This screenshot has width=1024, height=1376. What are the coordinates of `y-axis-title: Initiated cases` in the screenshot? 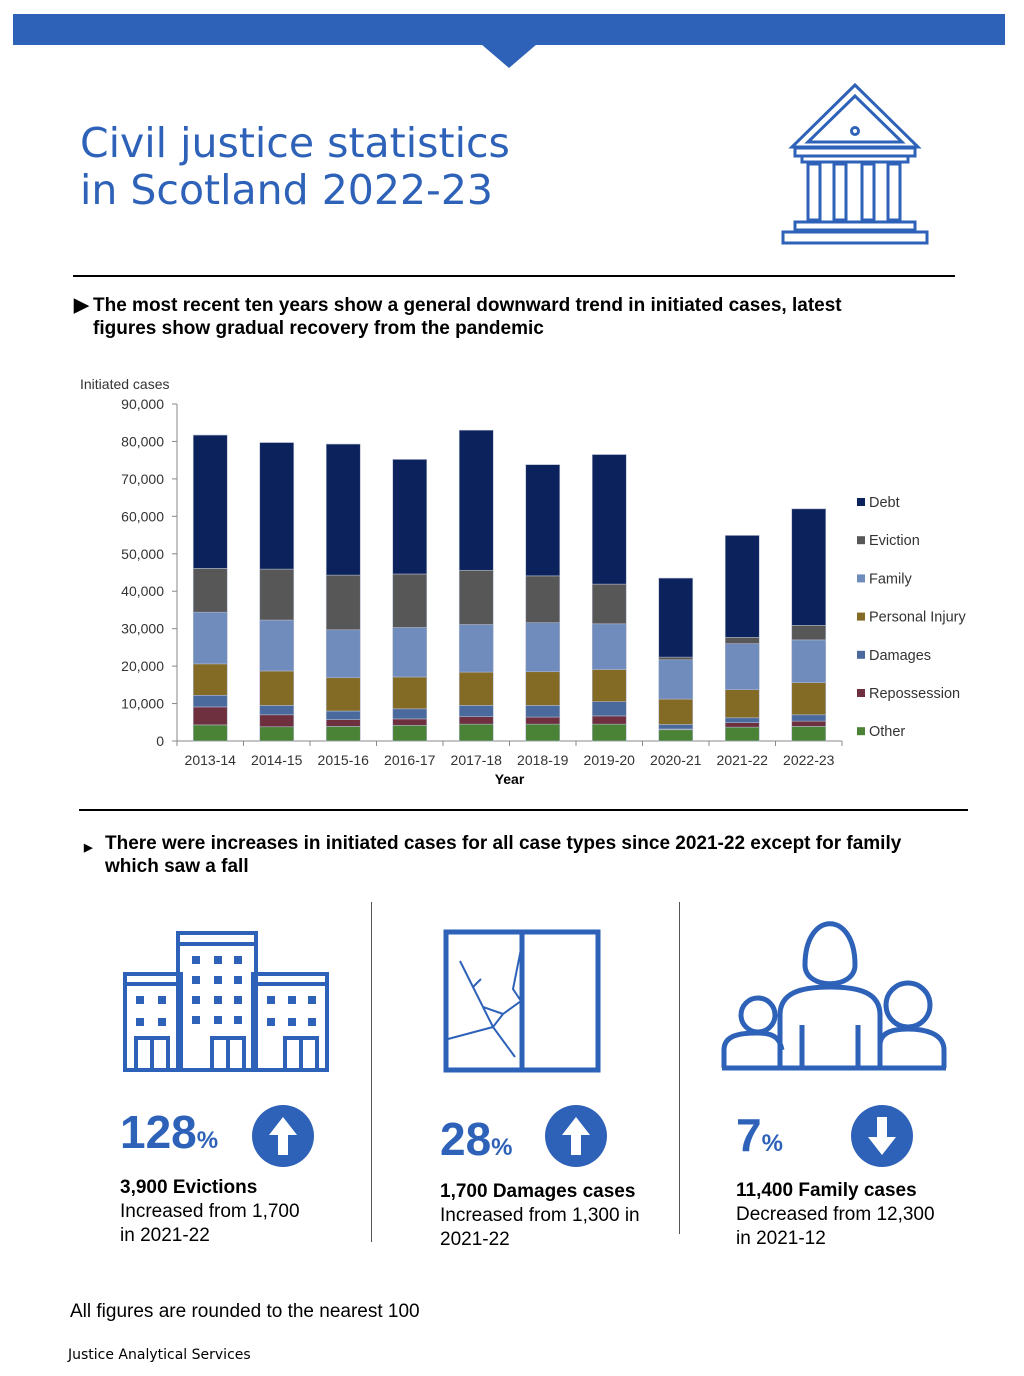 It's located at (125, 384).